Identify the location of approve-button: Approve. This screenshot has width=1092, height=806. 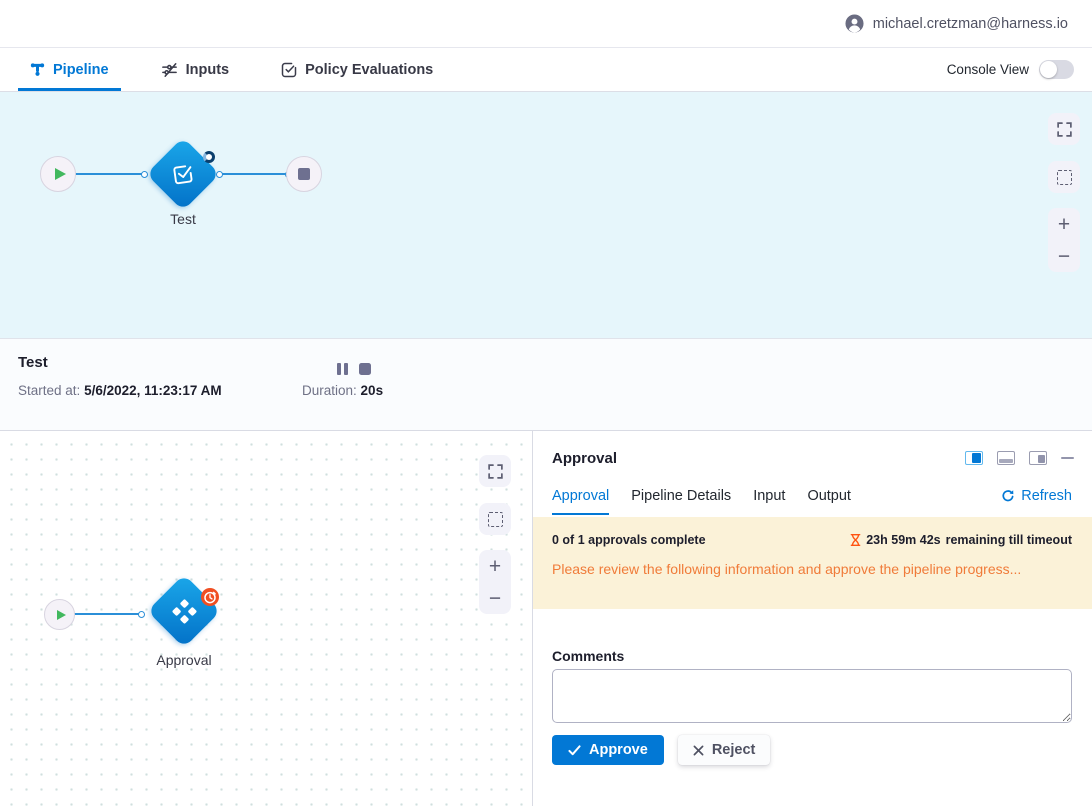
(608, 750).